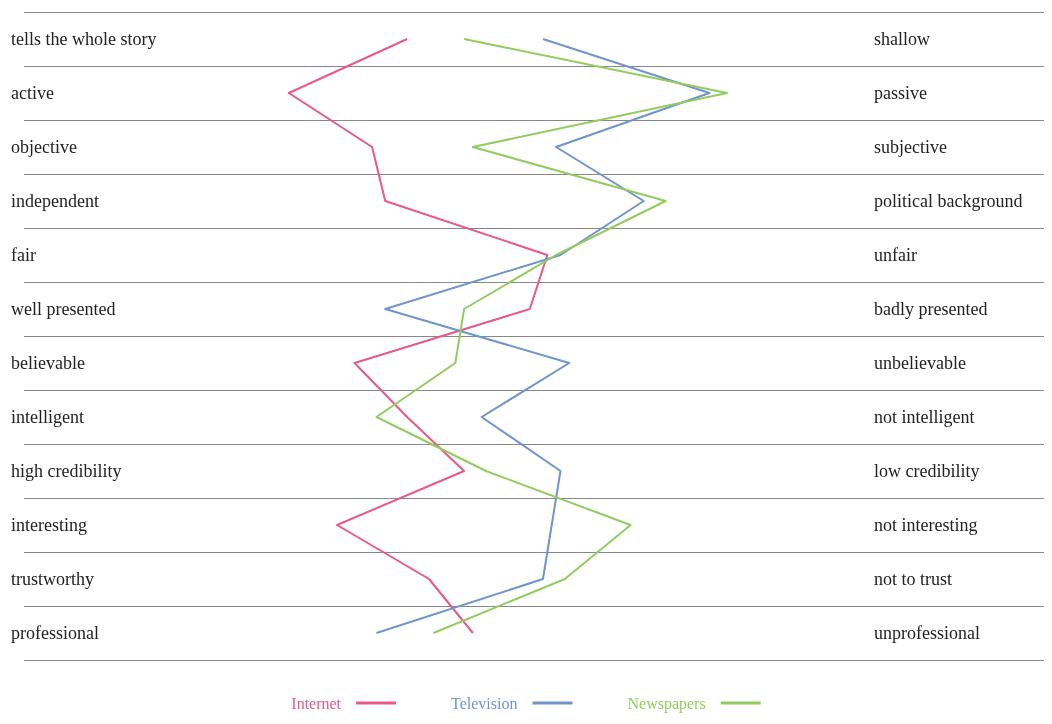 This screenshot has height=724, width=1052. I want to click on y-tick-label: believable, so click(48, 363).